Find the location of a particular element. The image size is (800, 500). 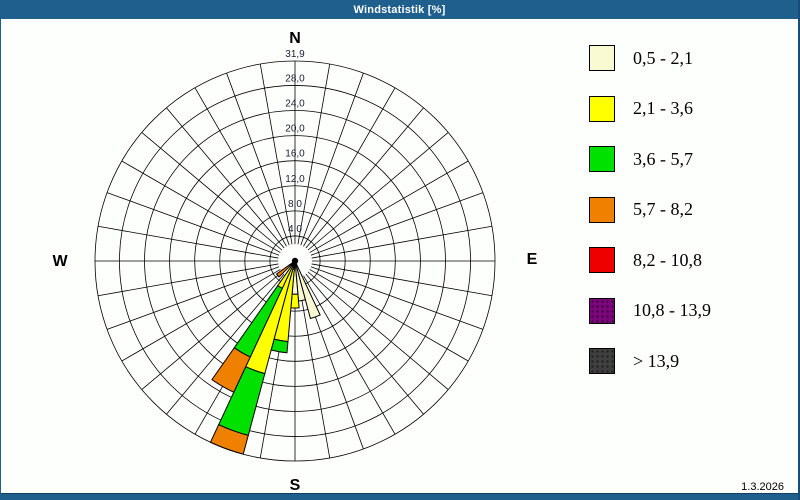

window-bottom-bar is located at coordinates (399, 496).